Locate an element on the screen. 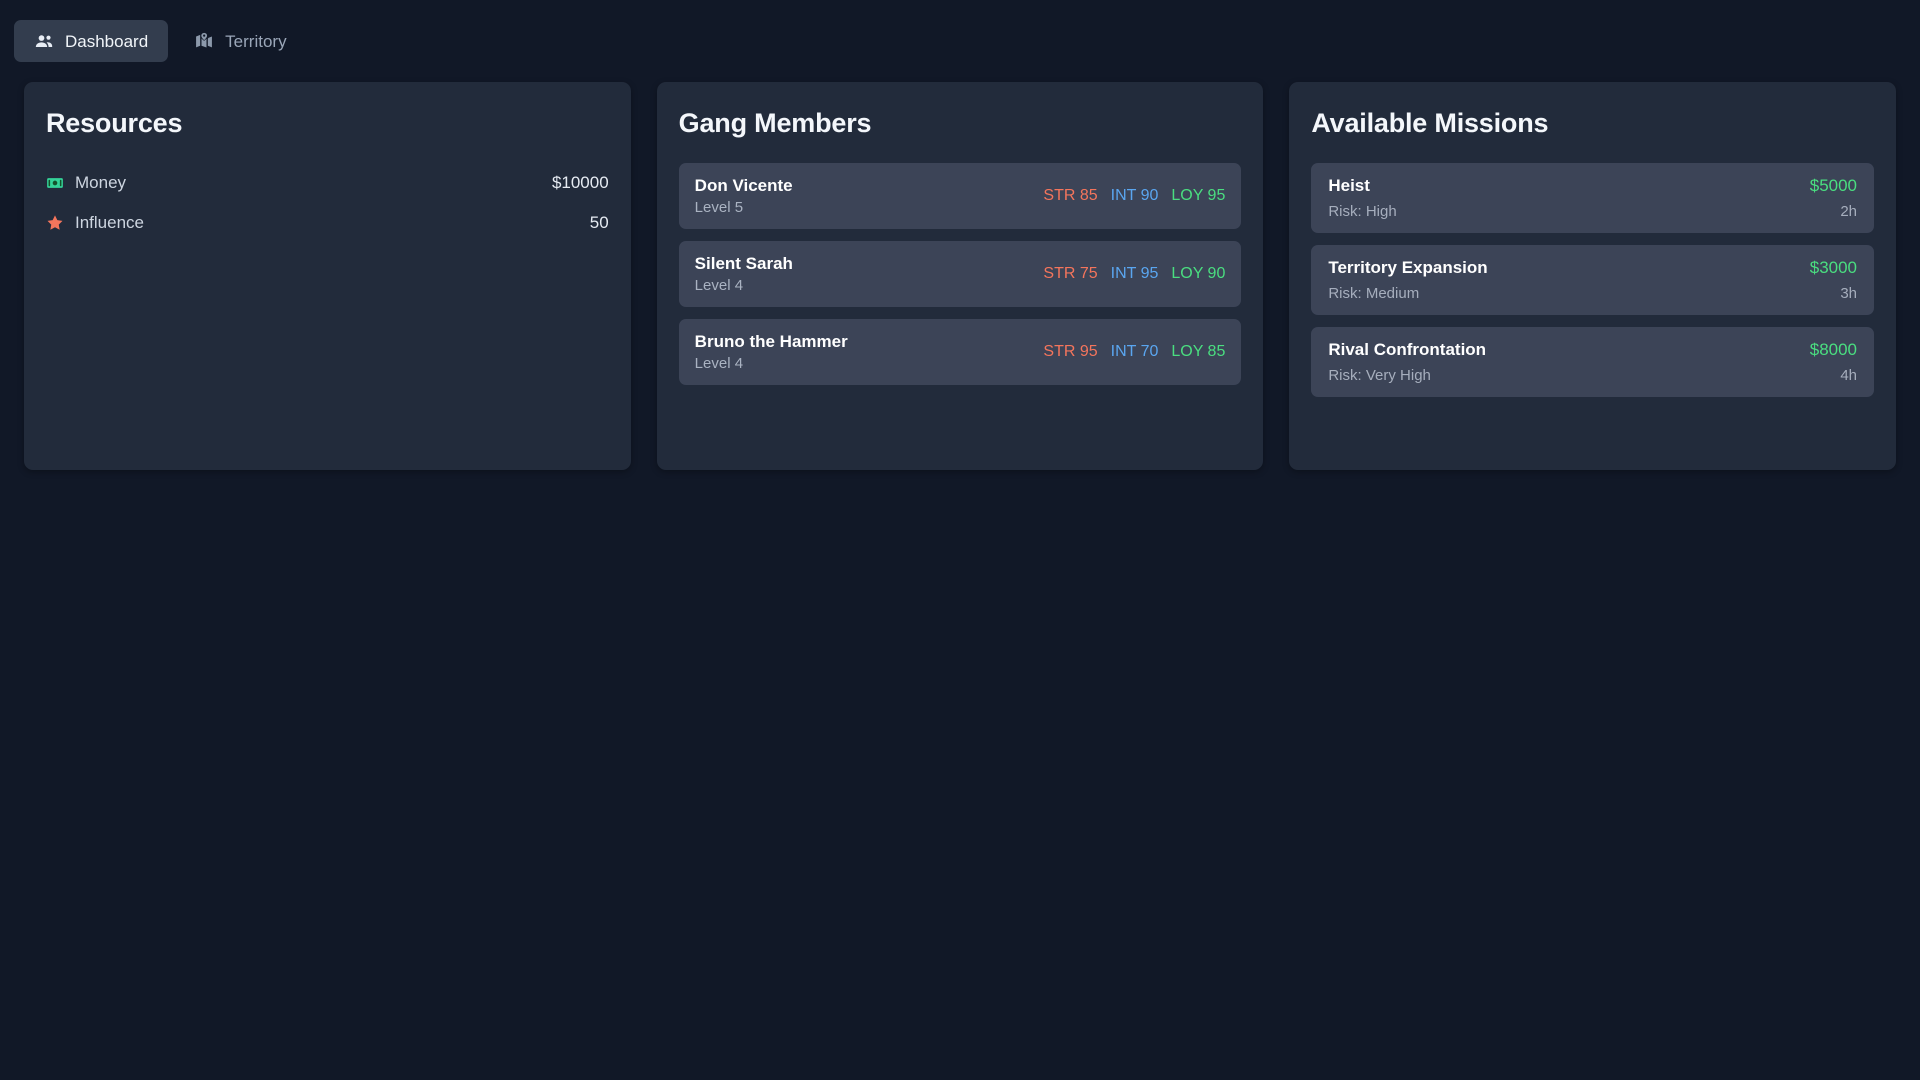  mission-name: Rival Confrontation is located at coordinates (1407, 349).